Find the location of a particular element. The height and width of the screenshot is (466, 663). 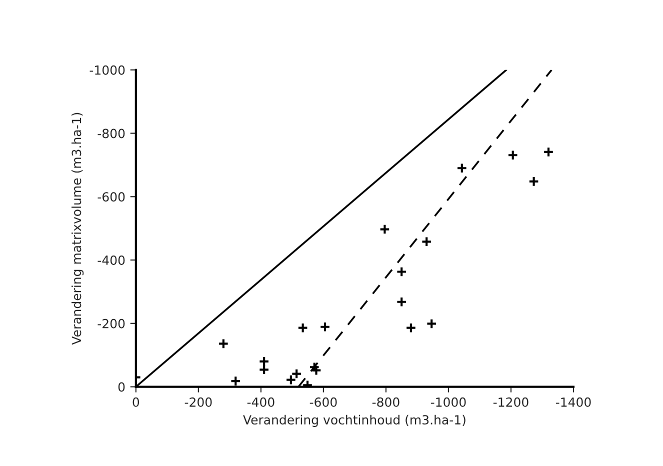

x-tick-label: -1200 is located at coordinates (510, 402).